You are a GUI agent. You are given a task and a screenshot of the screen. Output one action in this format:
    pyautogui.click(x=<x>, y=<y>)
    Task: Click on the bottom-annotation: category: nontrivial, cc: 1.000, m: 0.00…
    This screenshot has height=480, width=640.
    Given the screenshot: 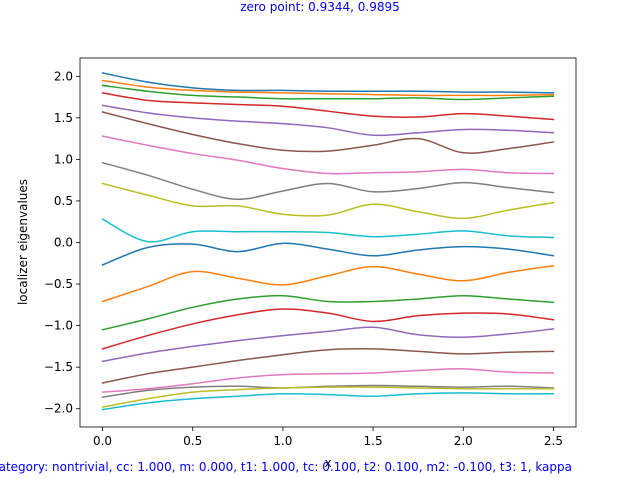 What is the action you would take?
    pyautogui.click(x=286, y=467)
    